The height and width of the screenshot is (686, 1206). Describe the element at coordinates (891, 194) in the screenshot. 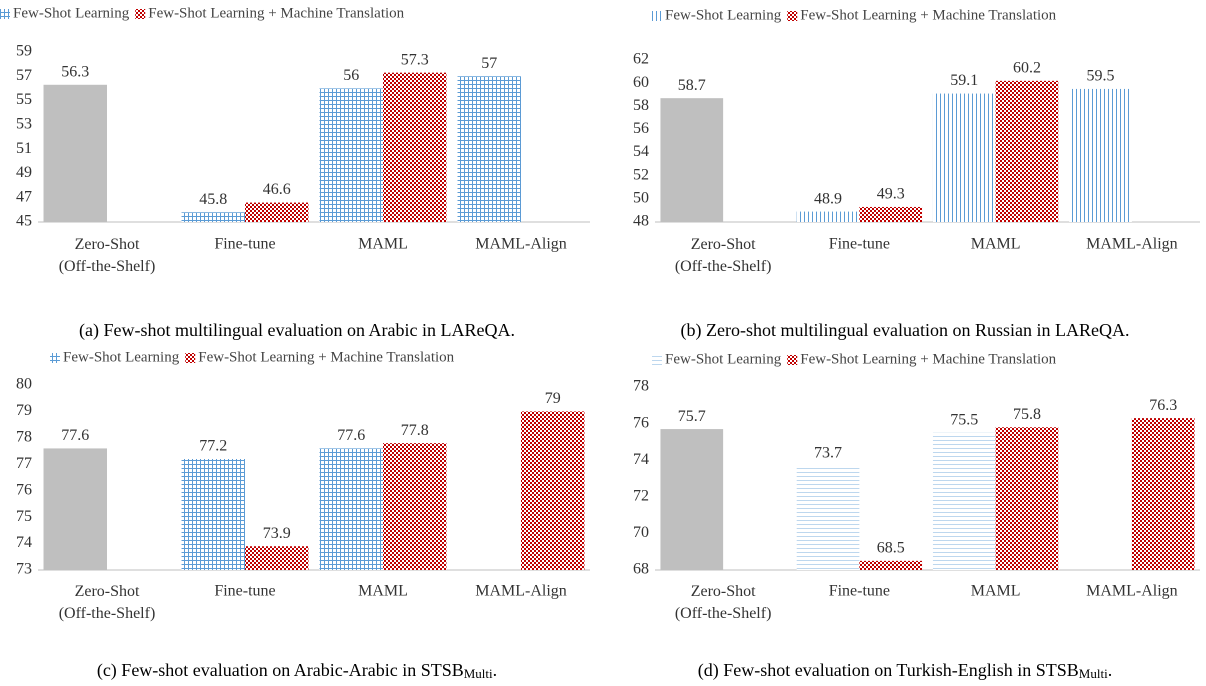

I see `data-label: 49.3` at that location.